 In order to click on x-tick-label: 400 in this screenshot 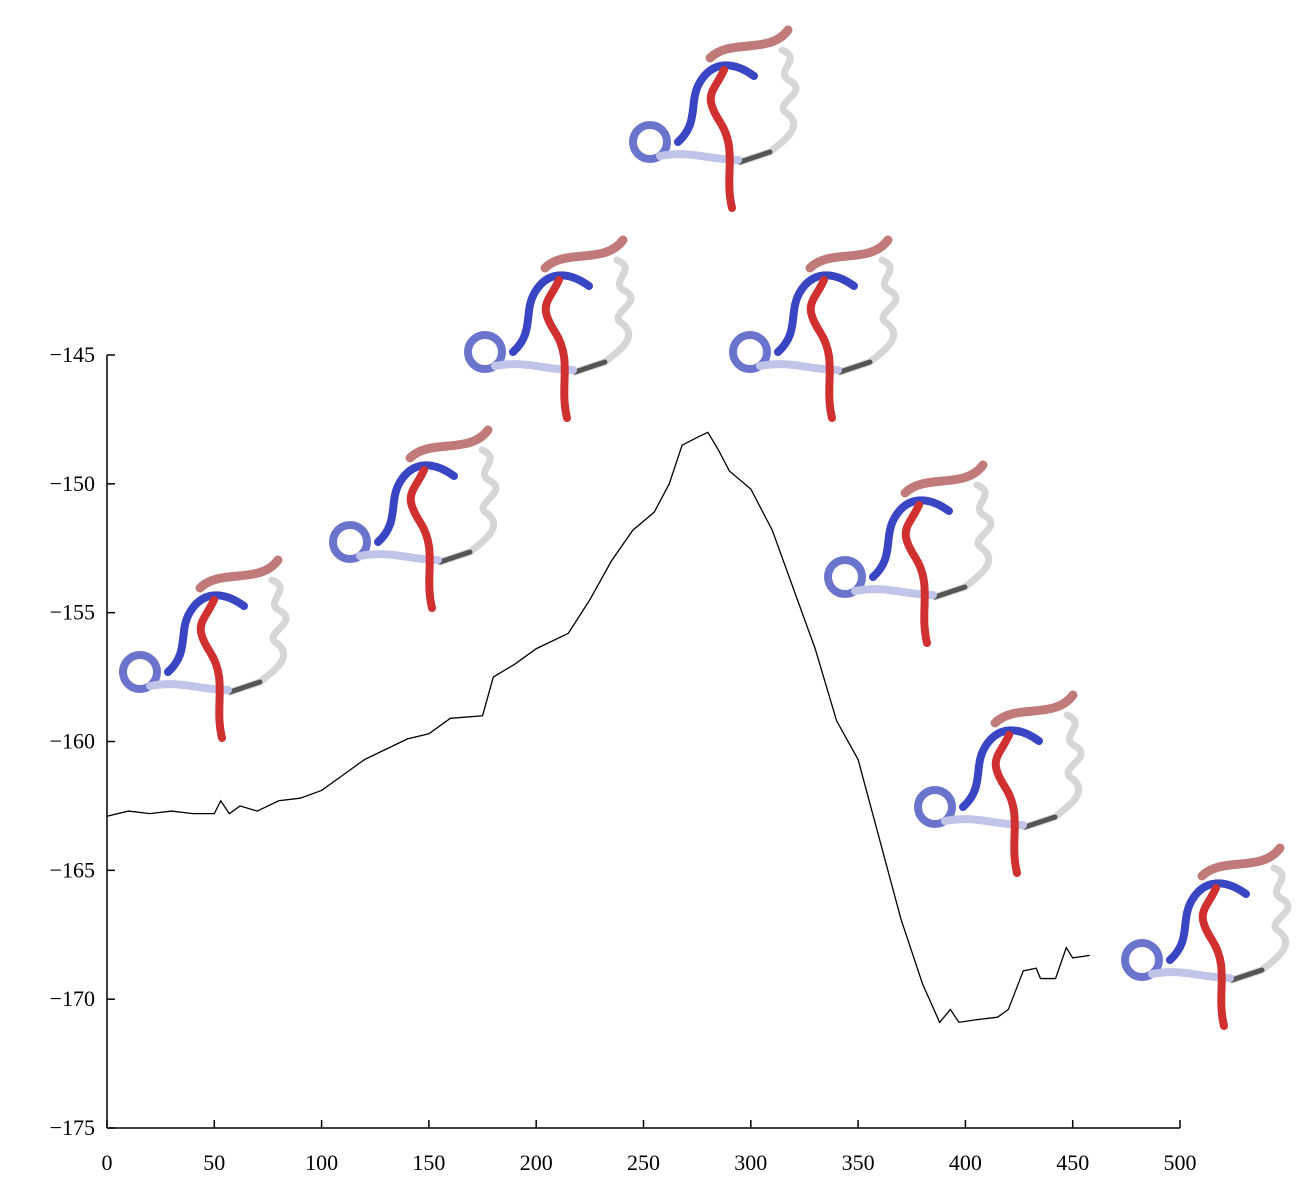, I will do `click(965, 1162)`.